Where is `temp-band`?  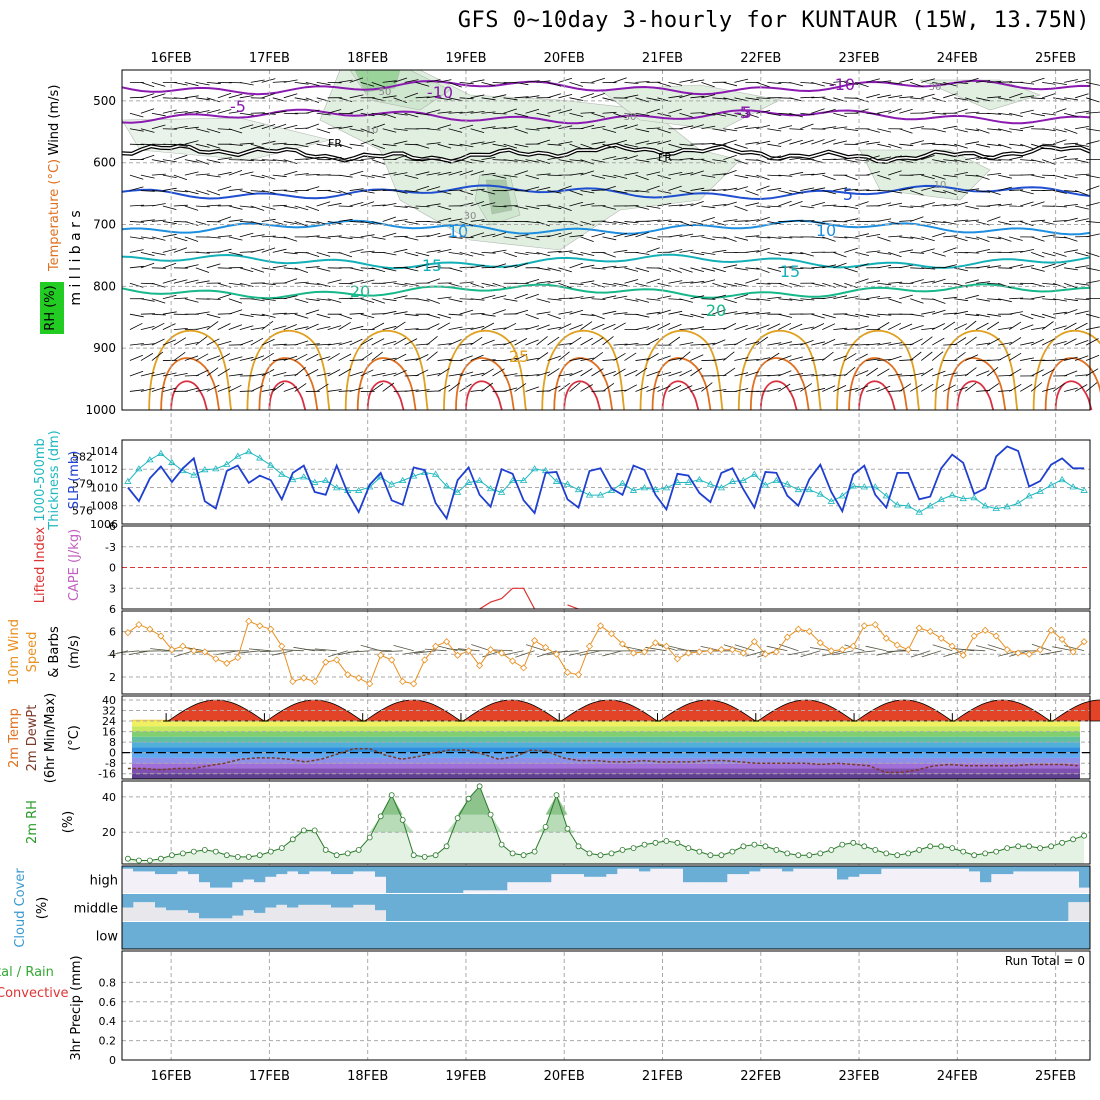 temp-band is located at coordinates (606, 739).